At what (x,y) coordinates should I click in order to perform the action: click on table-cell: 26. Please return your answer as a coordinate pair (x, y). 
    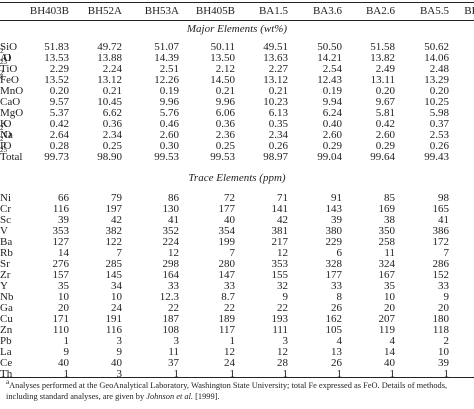
    Looking at the image, I should click on (336, 363).